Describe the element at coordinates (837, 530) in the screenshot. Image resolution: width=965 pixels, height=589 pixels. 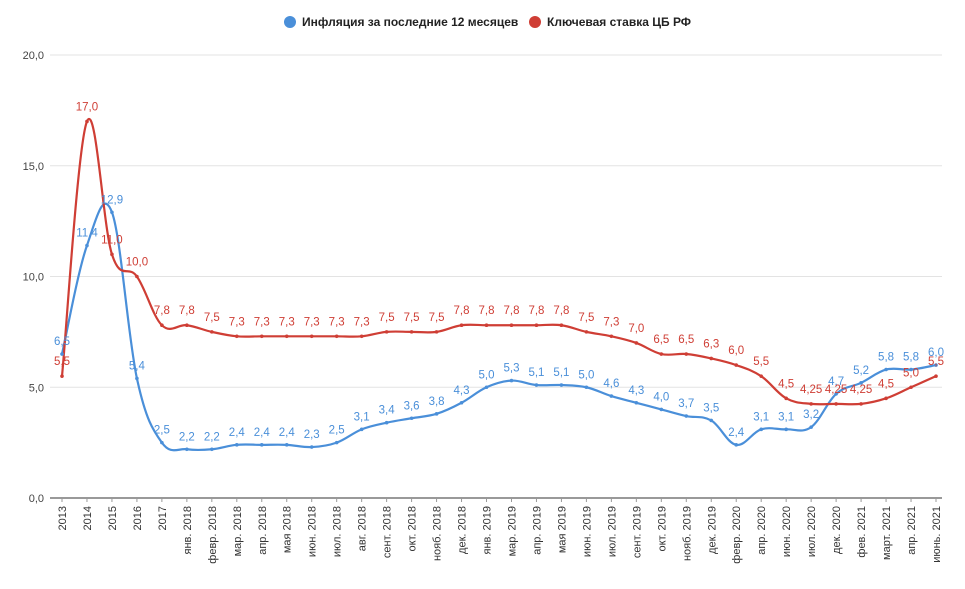
I see `x-tick-label: дек. 2020` at that location.